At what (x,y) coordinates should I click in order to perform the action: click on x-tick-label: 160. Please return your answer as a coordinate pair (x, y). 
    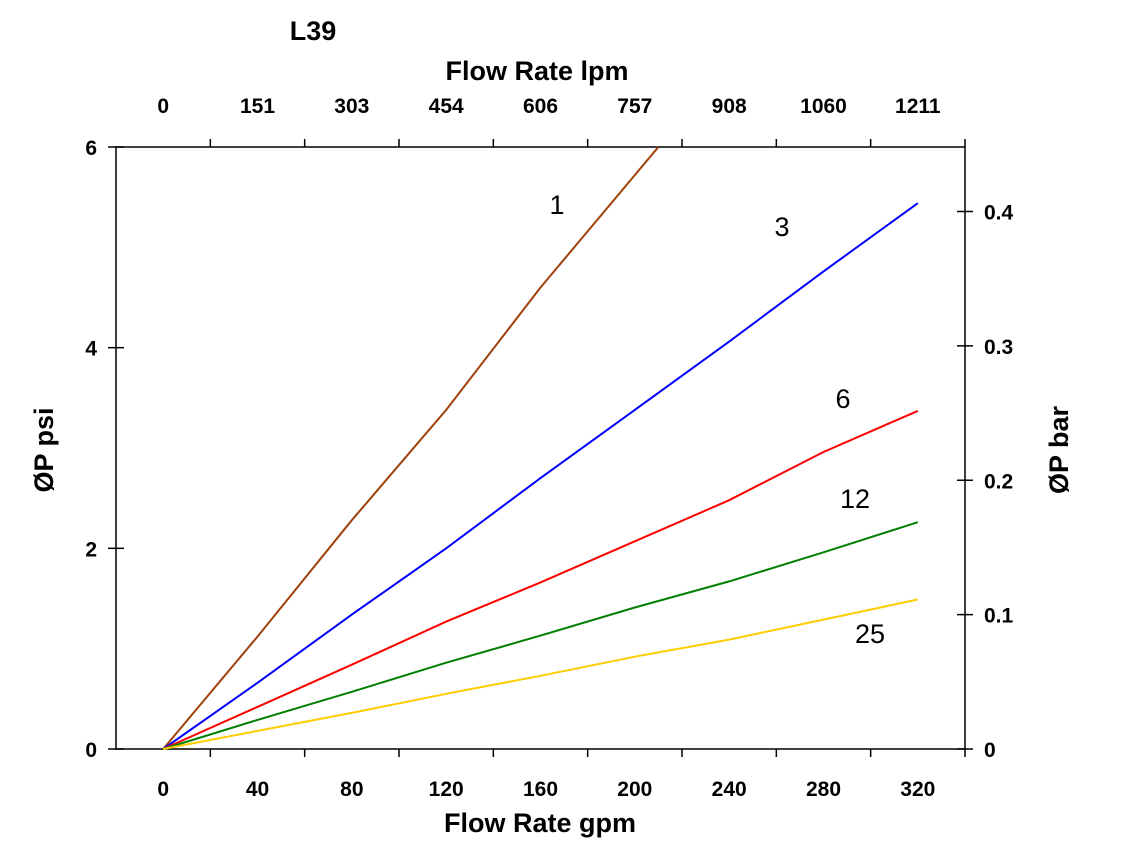
    Looking at the image, I should click on (540, 789).